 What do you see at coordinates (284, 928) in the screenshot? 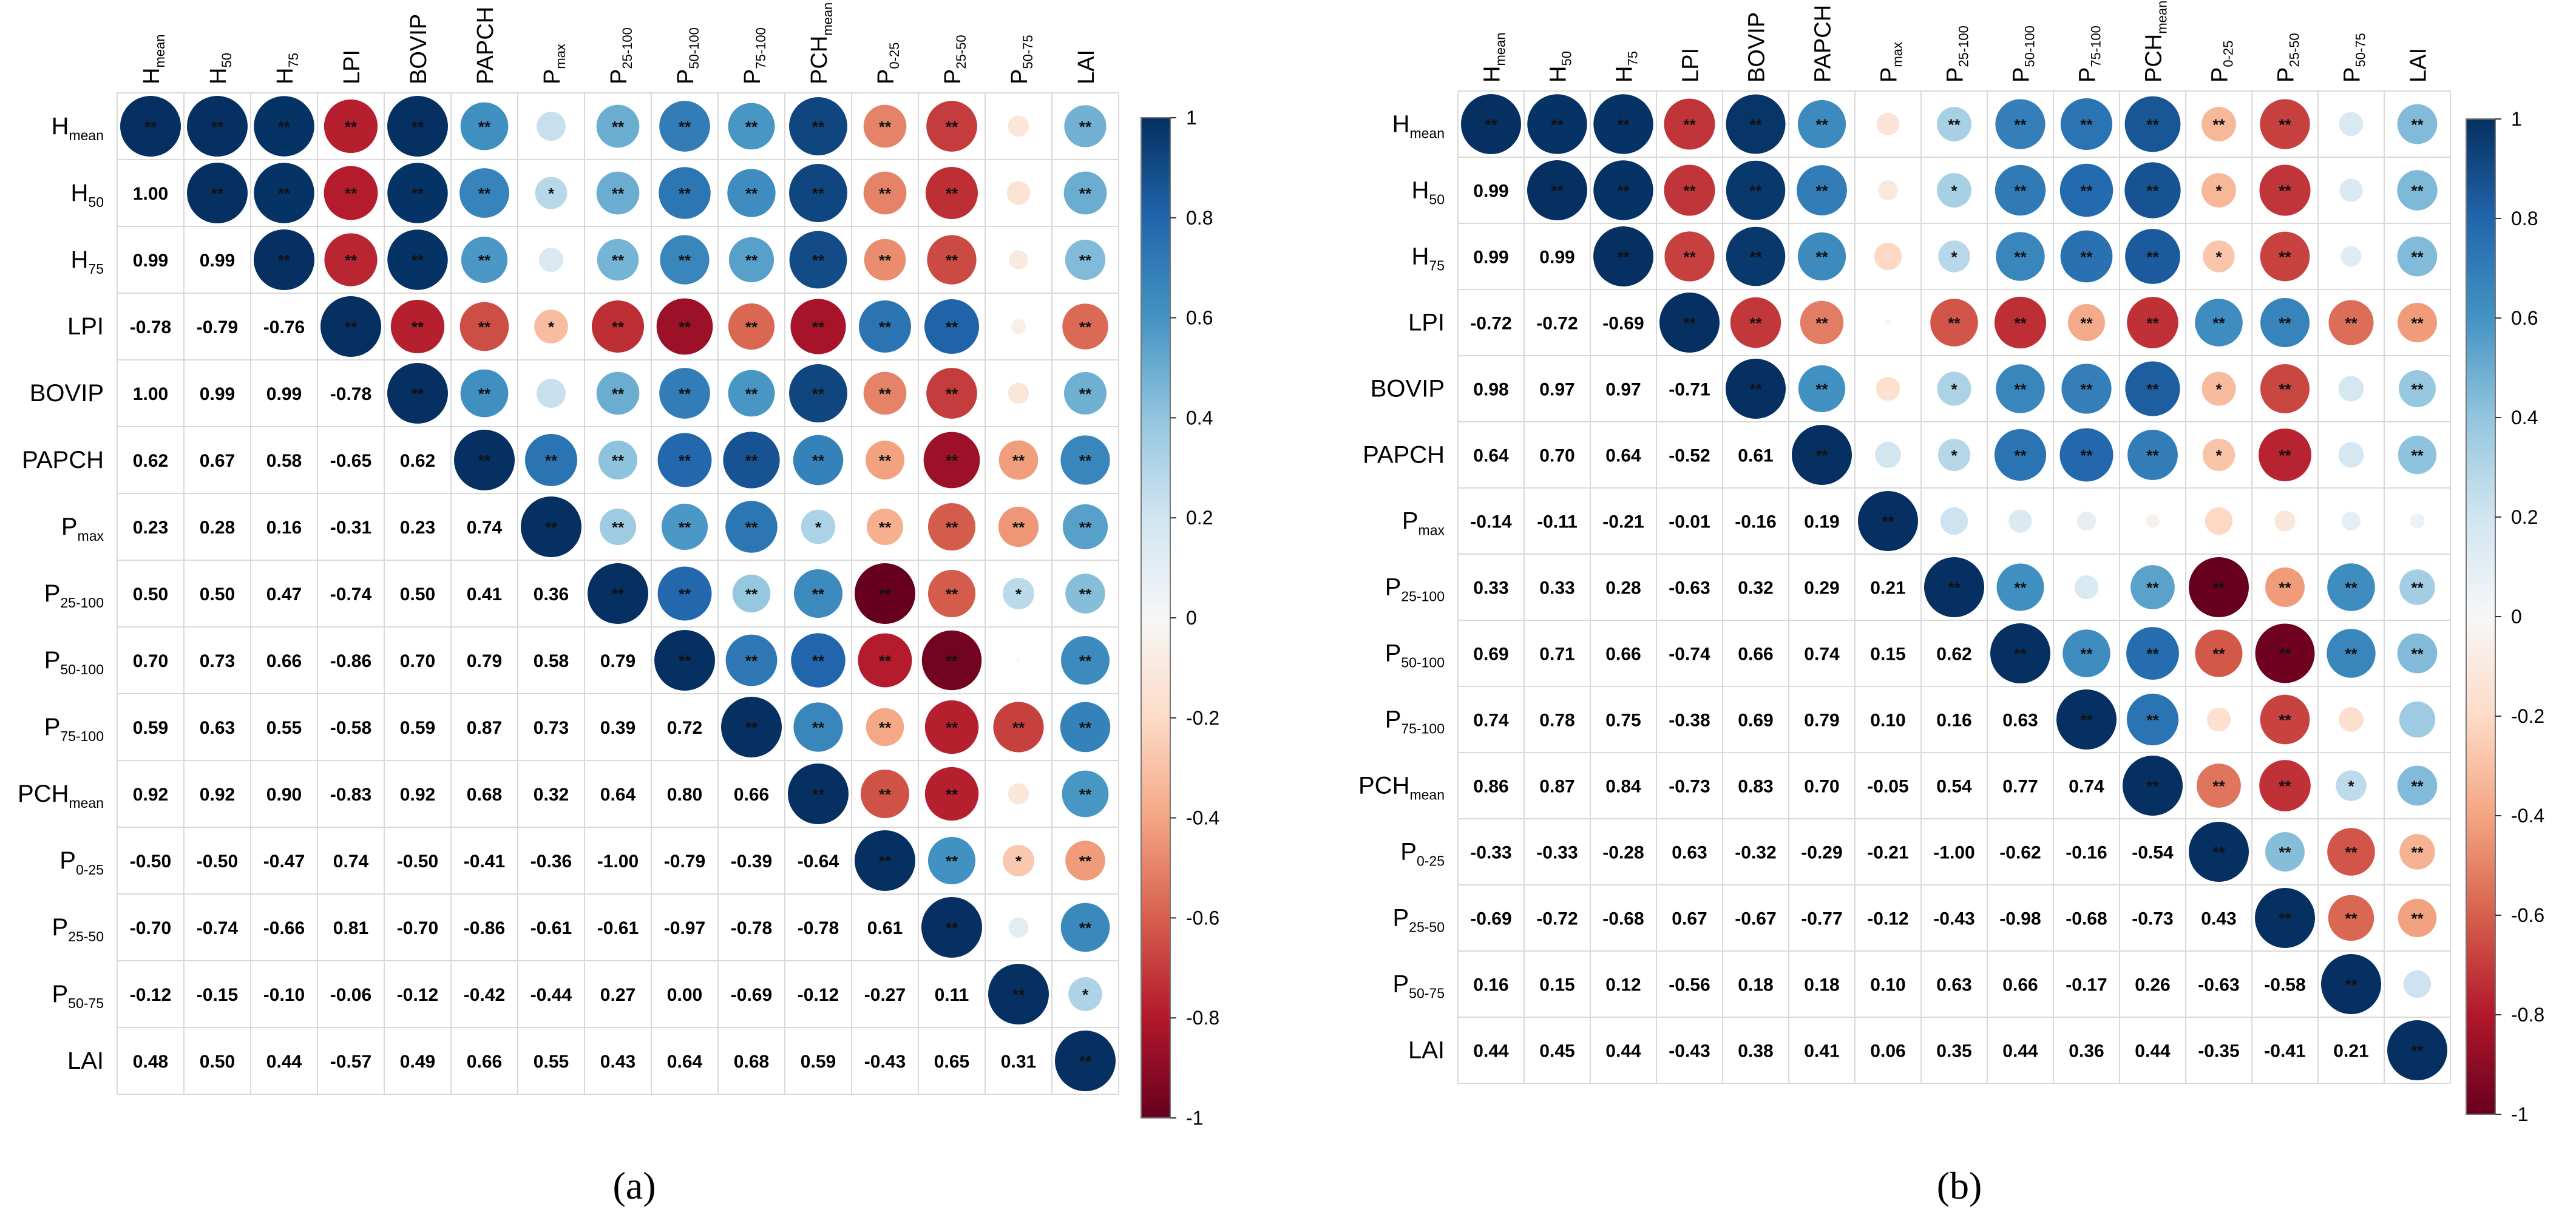
I see `correlation-value: -0.66` at bounding box center [284, 928].